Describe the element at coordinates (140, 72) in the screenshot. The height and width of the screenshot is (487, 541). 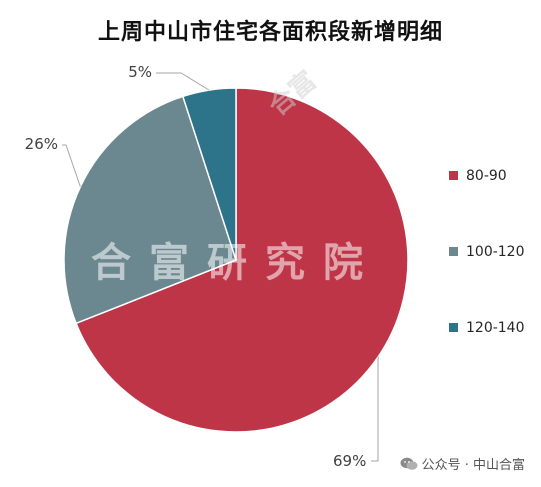
I see `value-label-120-140: 5%` at that location.